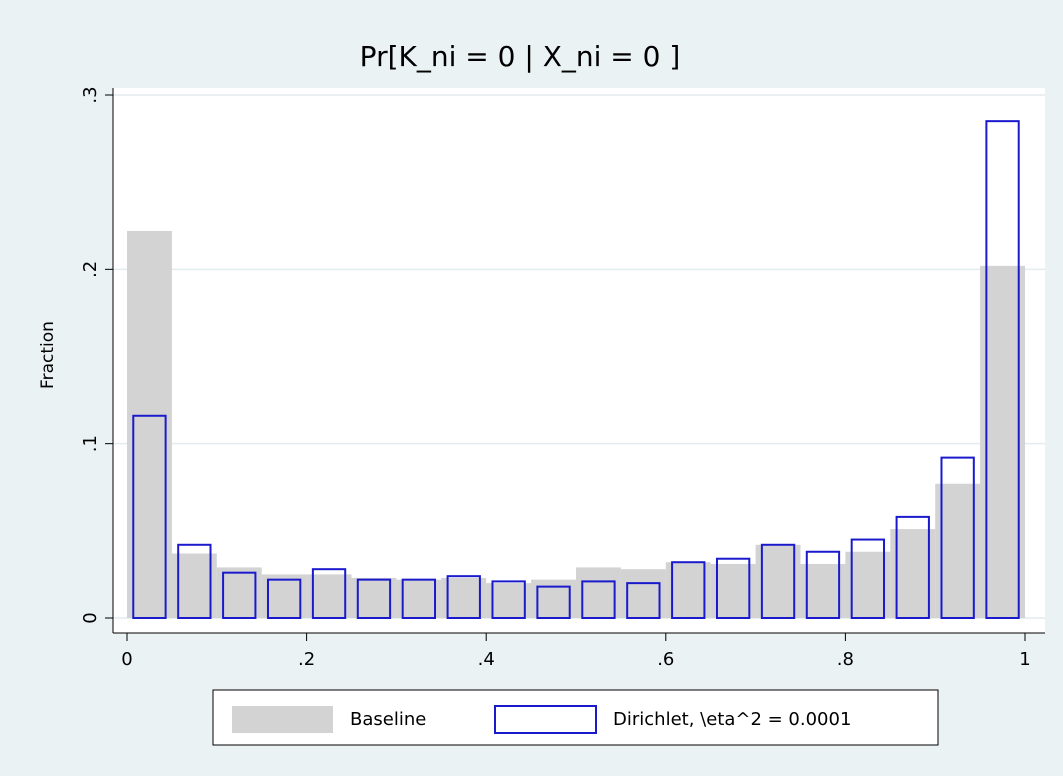 This screenshot has height=776, width=1063. I want to click on chart-title: Pr[K_ni = 0 | X_ni = 0 ], so click(520, 56).